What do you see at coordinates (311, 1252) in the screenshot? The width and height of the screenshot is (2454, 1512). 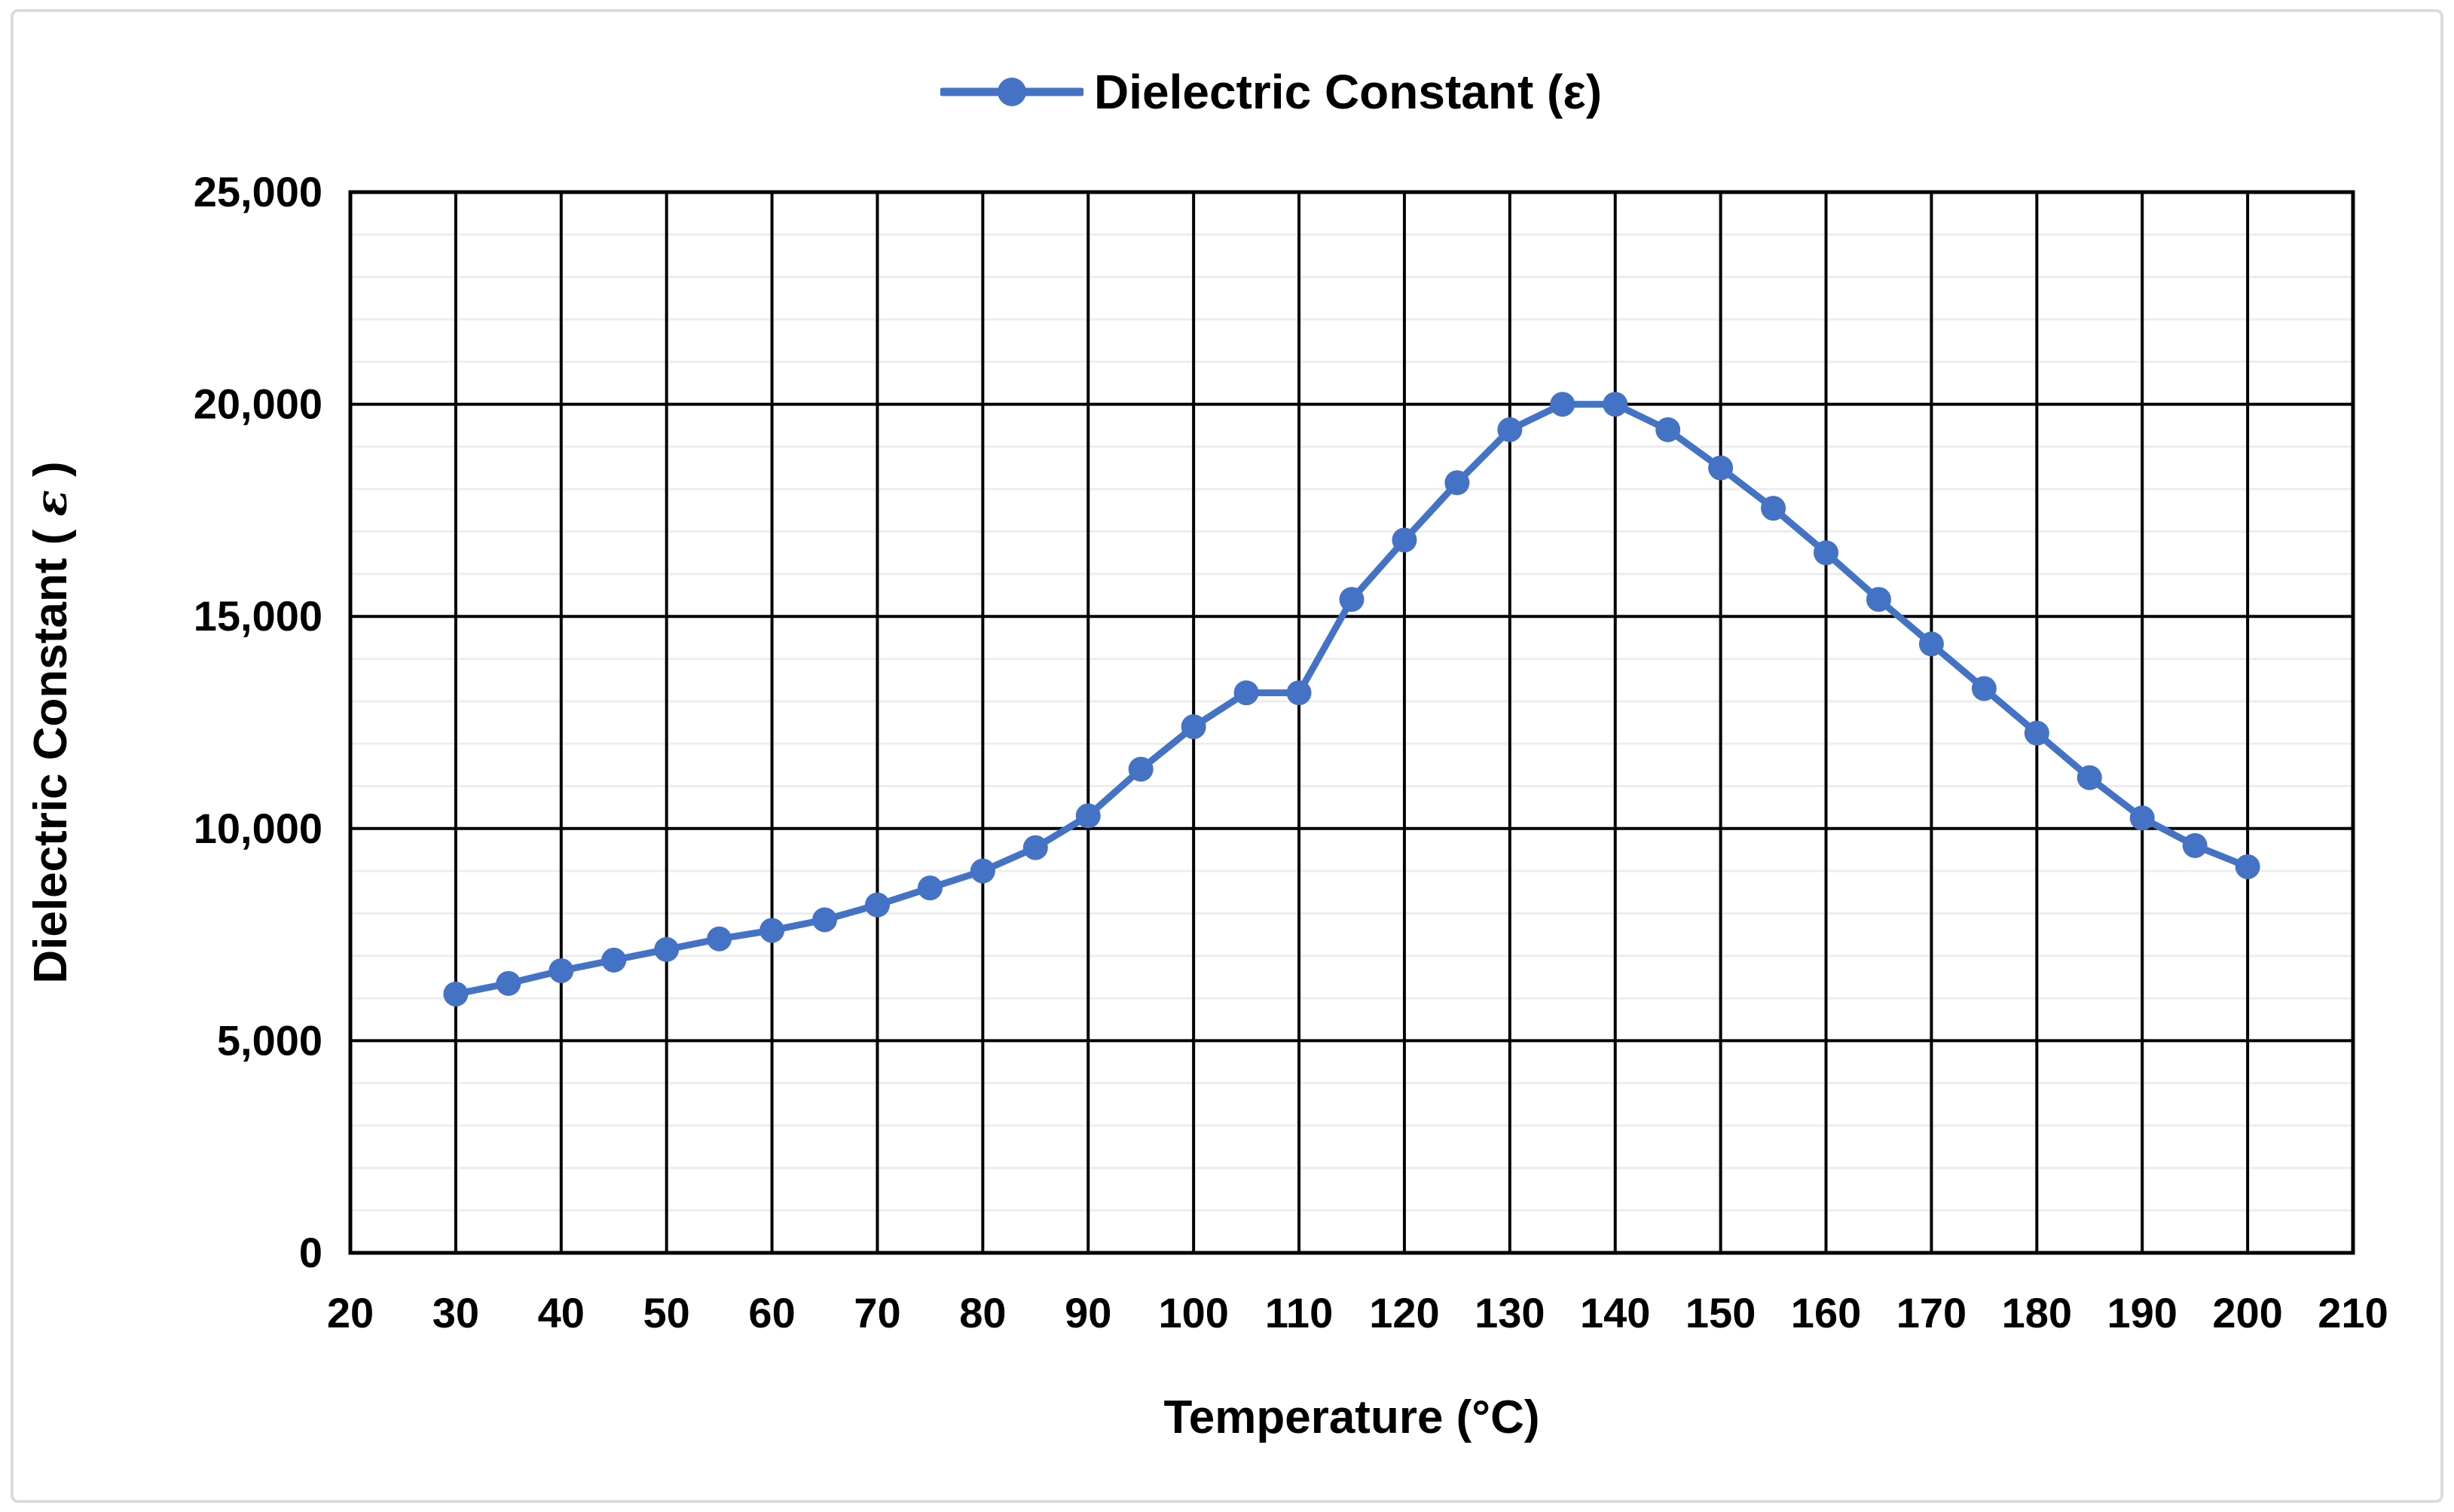 I see `y-tick-label: 0` at bounding box center [311, 1252].